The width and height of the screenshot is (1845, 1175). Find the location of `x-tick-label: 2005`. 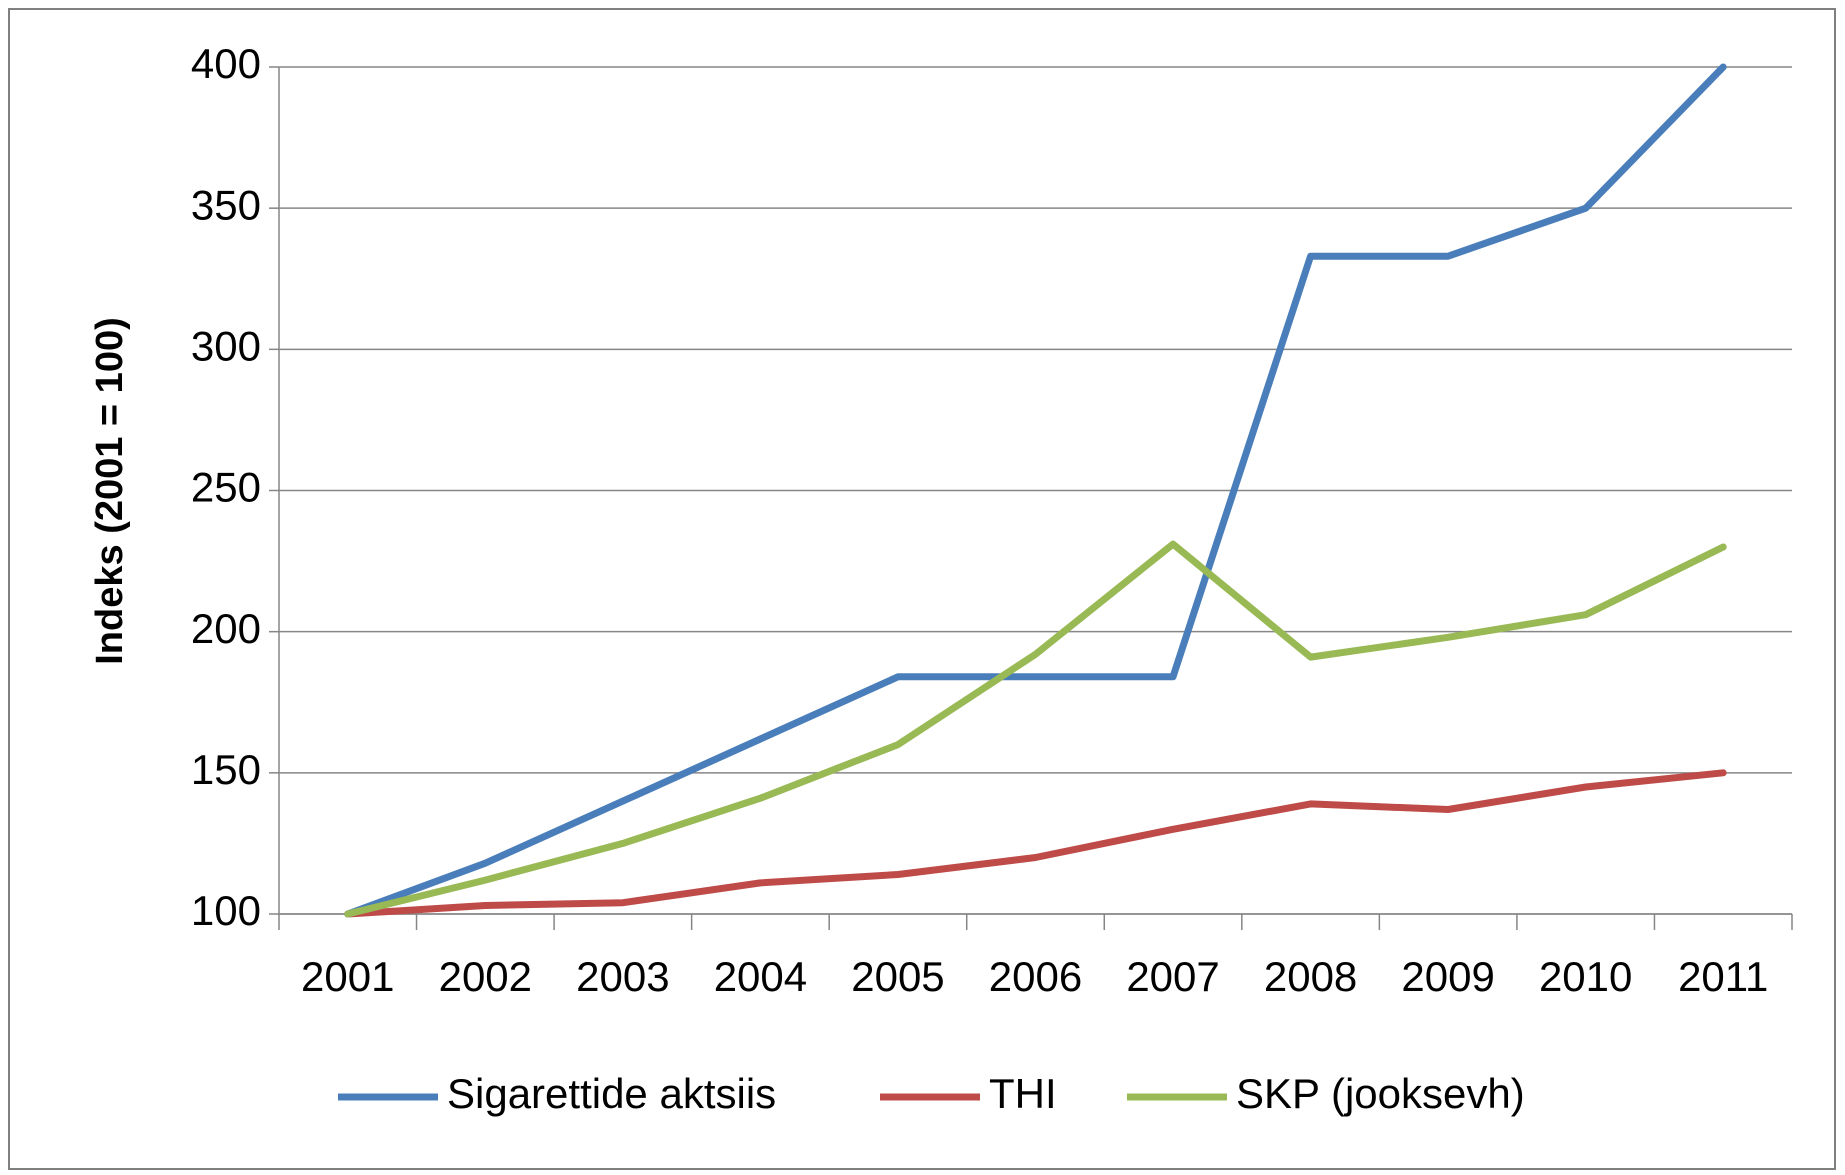

x-tick-label: 2005 is located at coordinates (897, 976).